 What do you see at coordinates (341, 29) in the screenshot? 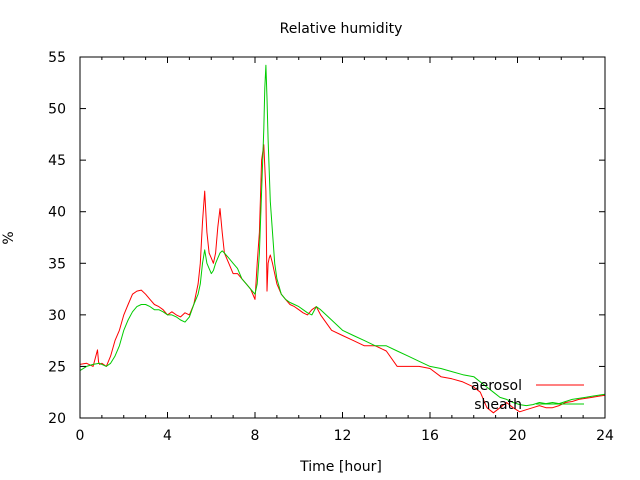
I see `chart-title: Relative humidity` at bounding box center [341, 29].